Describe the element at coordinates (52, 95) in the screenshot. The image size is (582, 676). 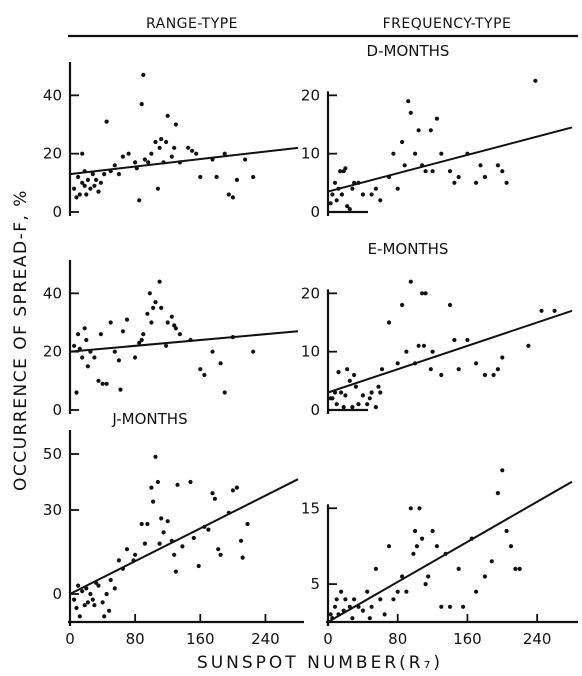
I see `y-tick-label: 40` at that location.